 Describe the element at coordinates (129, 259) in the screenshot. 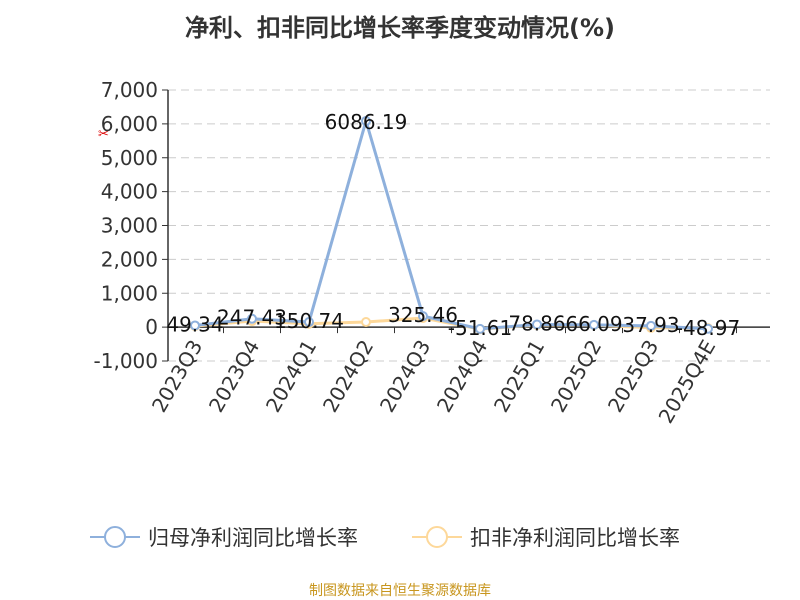

I see `y-tick-label: 2,000` at that location.